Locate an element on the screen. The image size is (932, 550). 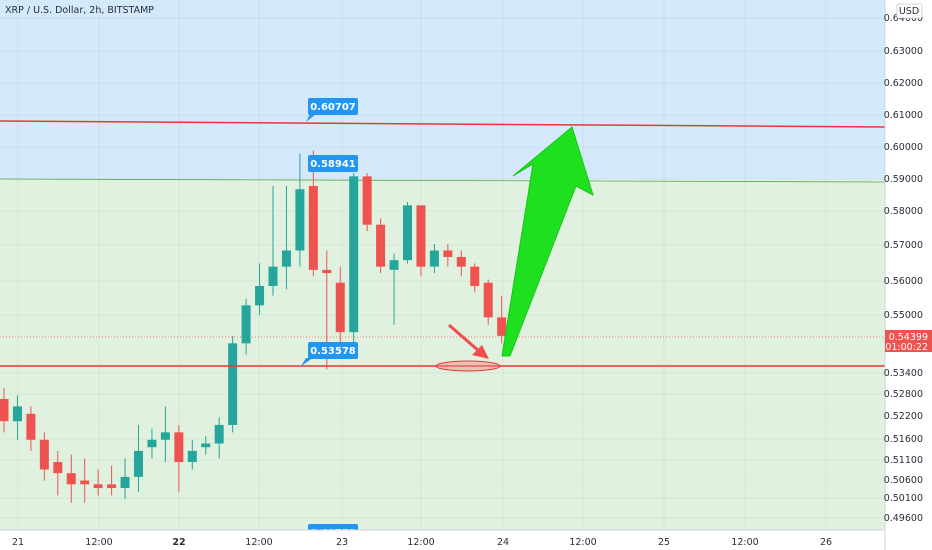
current-price-tag: 0.54399 01:00:22 is located at coordinates (908, 341).